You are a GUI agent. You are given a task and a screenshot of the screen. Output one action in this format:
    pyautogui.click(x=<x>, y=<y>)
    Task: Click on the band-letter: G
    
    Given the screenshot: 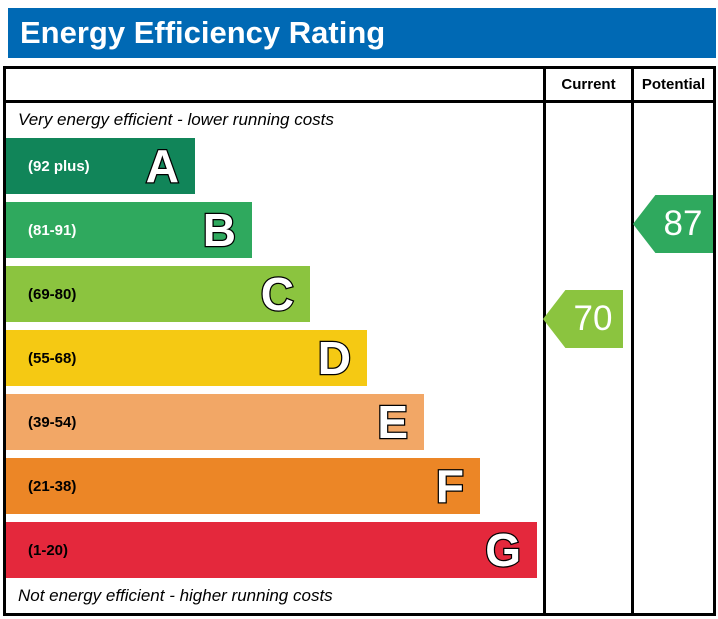 What is the action you would take?
    pyautogui.click(x=503, y=550)
    